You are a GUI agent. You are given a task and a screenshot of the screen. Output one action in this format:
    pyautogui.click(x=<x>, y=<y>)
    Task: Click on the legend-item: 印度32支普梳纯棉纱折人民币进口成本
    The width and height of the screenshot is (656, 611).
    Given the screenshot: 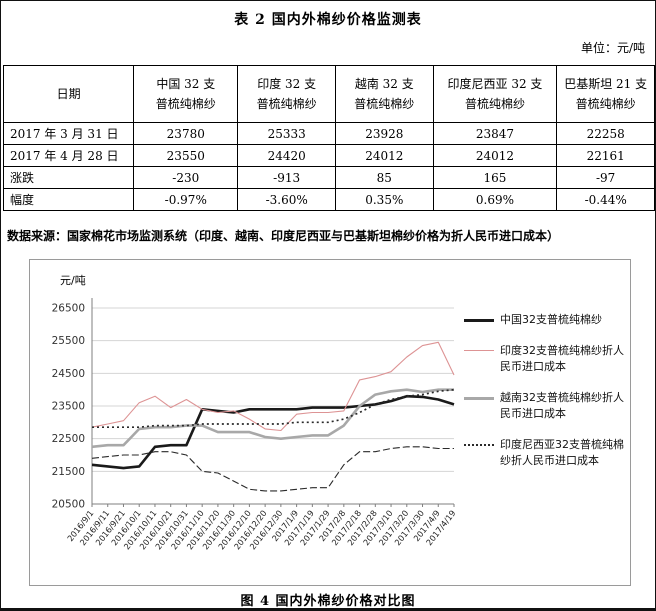 What is the action you would take?
    pyautogui.click(x=546, y=359)
    